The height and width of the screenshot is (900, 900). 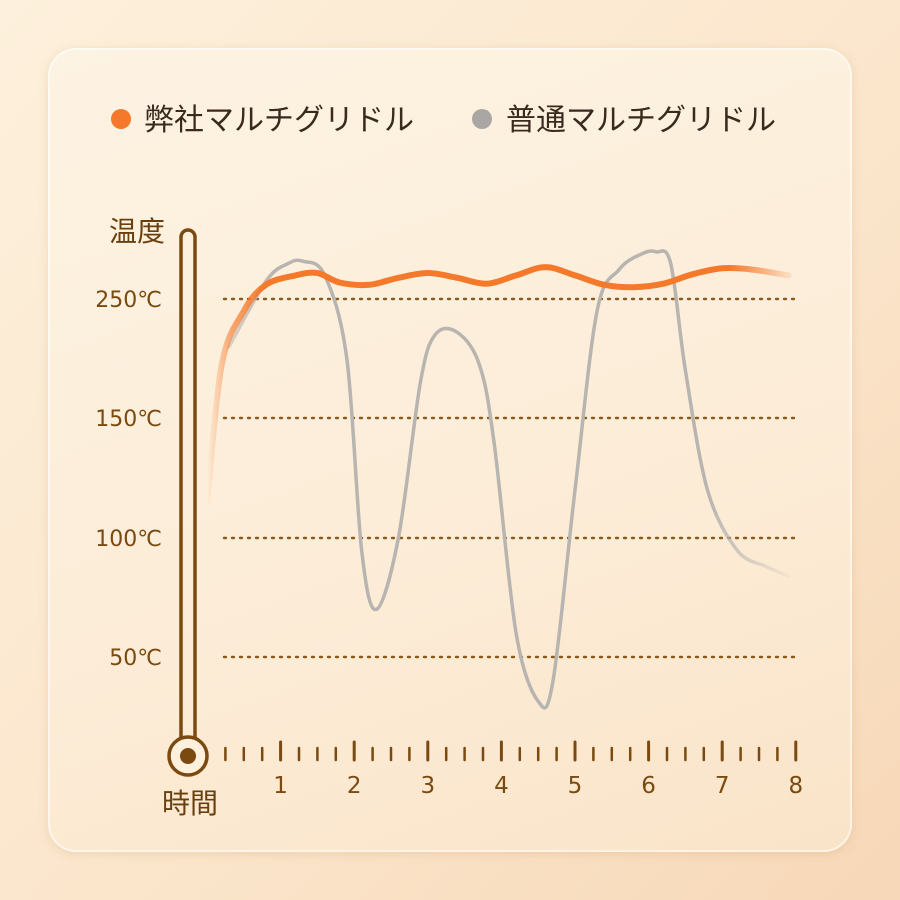 I want to click on legend-marker-standard, so click(x=482, y=119).